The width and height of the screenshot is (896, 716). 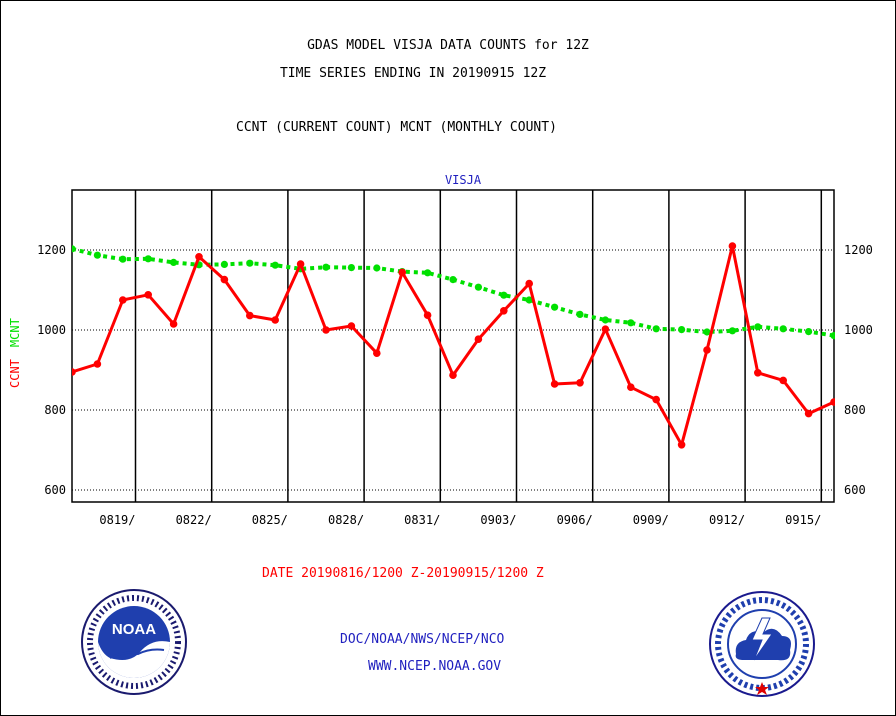 I want to click on y-axis-label-mcnt: MCNT, so click(x=15, y=332).